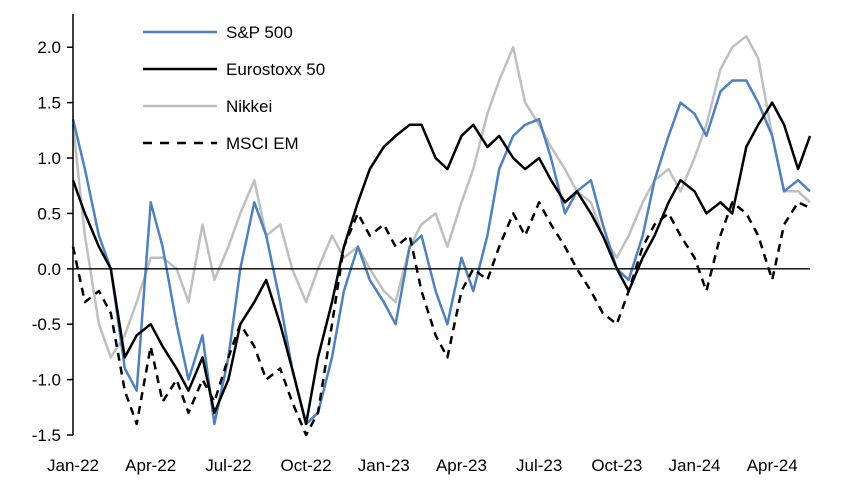 The image size is (852, 490). What do you see at coordinates (46, 380) in the screenshot?
I see `y-tick-label: -1.0` at bounding box center [46, 380].